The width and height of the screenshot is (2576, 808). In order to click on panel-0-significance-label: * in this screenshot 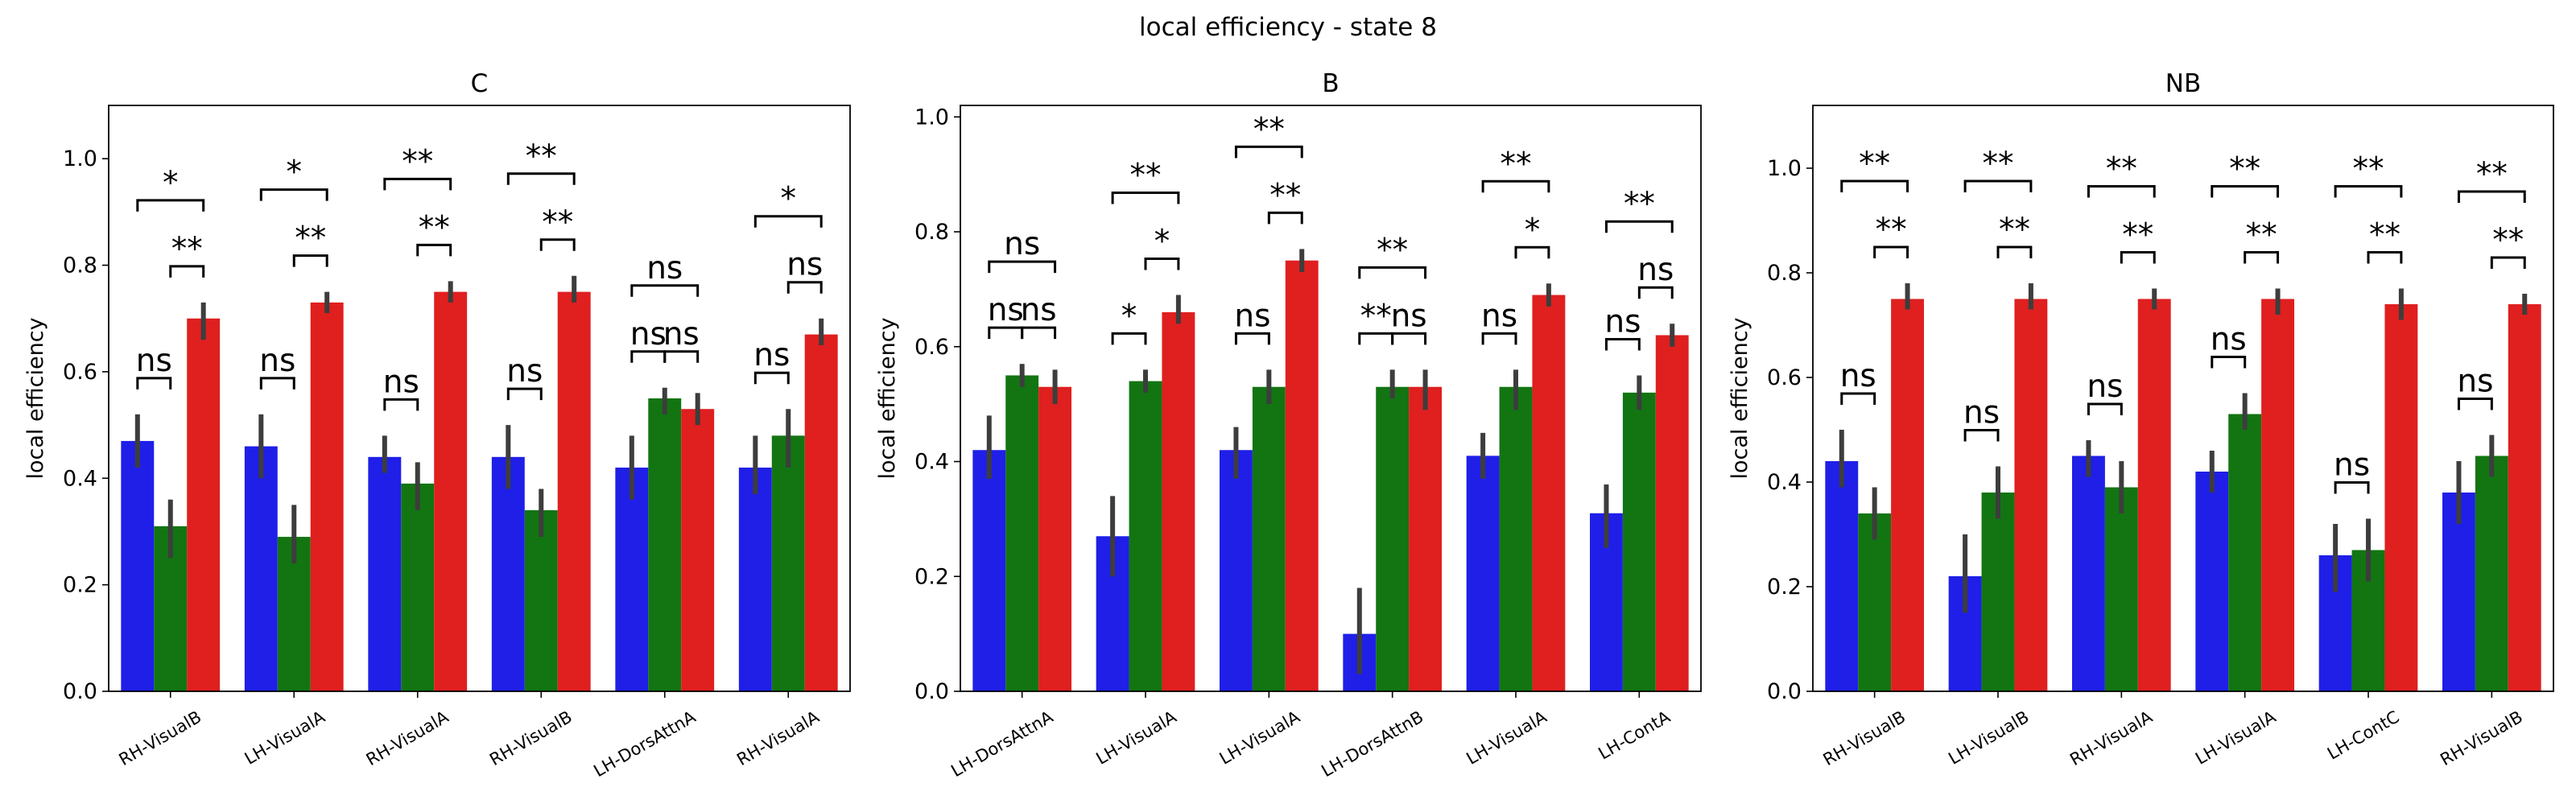, I will do `click(789, 199)`.